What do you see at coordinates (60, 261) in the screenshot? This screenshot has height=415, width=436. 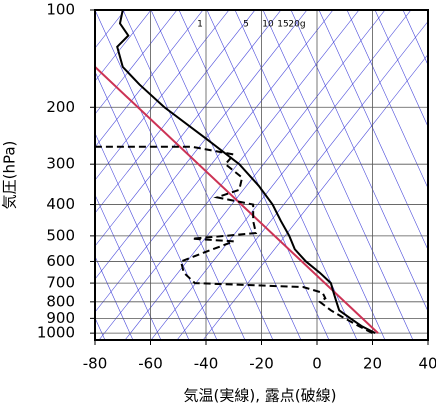 I see `y-tick-label: 600` at bounding box center [60, 261].